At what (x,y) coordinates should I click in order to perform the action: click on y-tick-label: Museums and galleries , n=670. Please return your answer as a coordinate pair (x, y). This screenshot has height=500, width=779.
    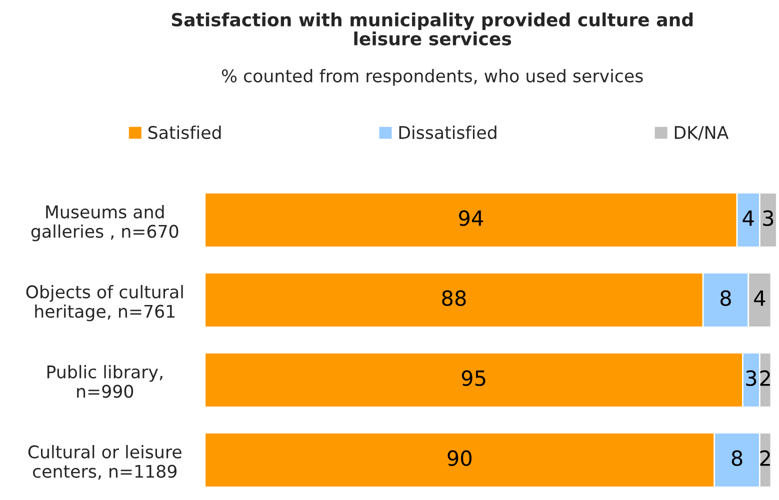
    Looking at the image, I should click on (104, 223).